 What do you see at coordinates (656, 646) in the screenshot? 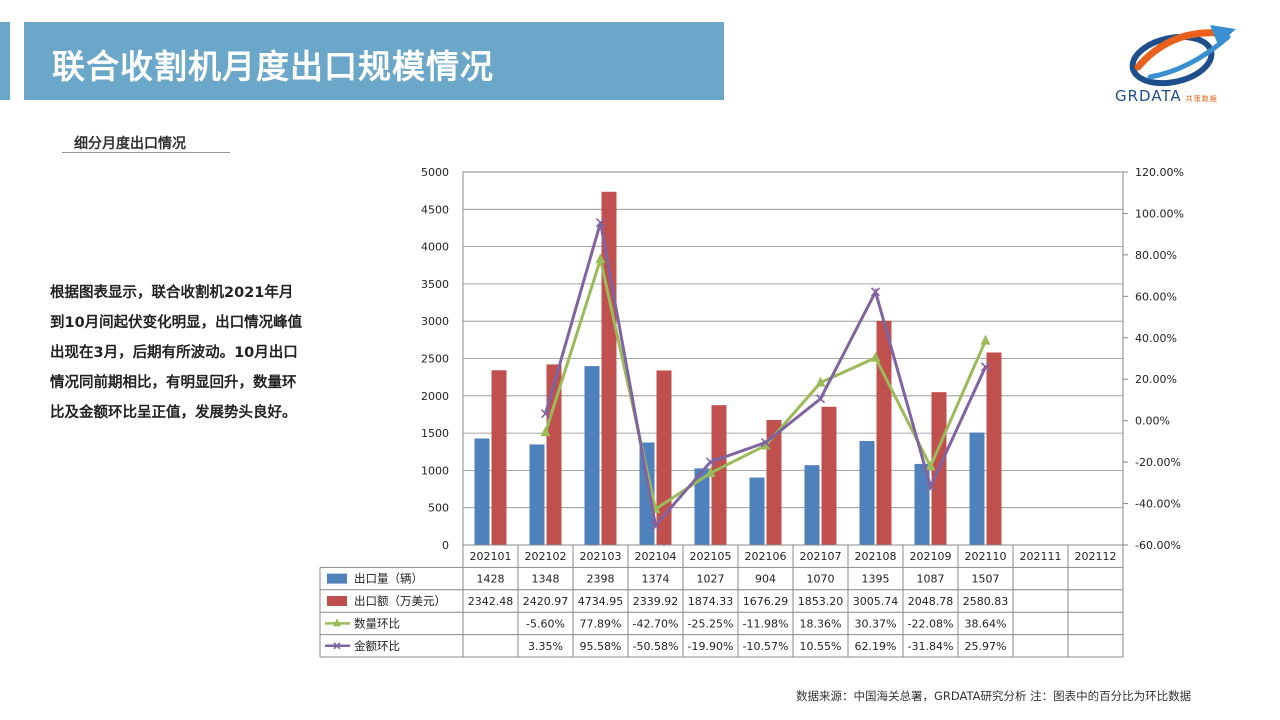
I see `table-value-cell: -50.58%` at bounding box center [656, 646].